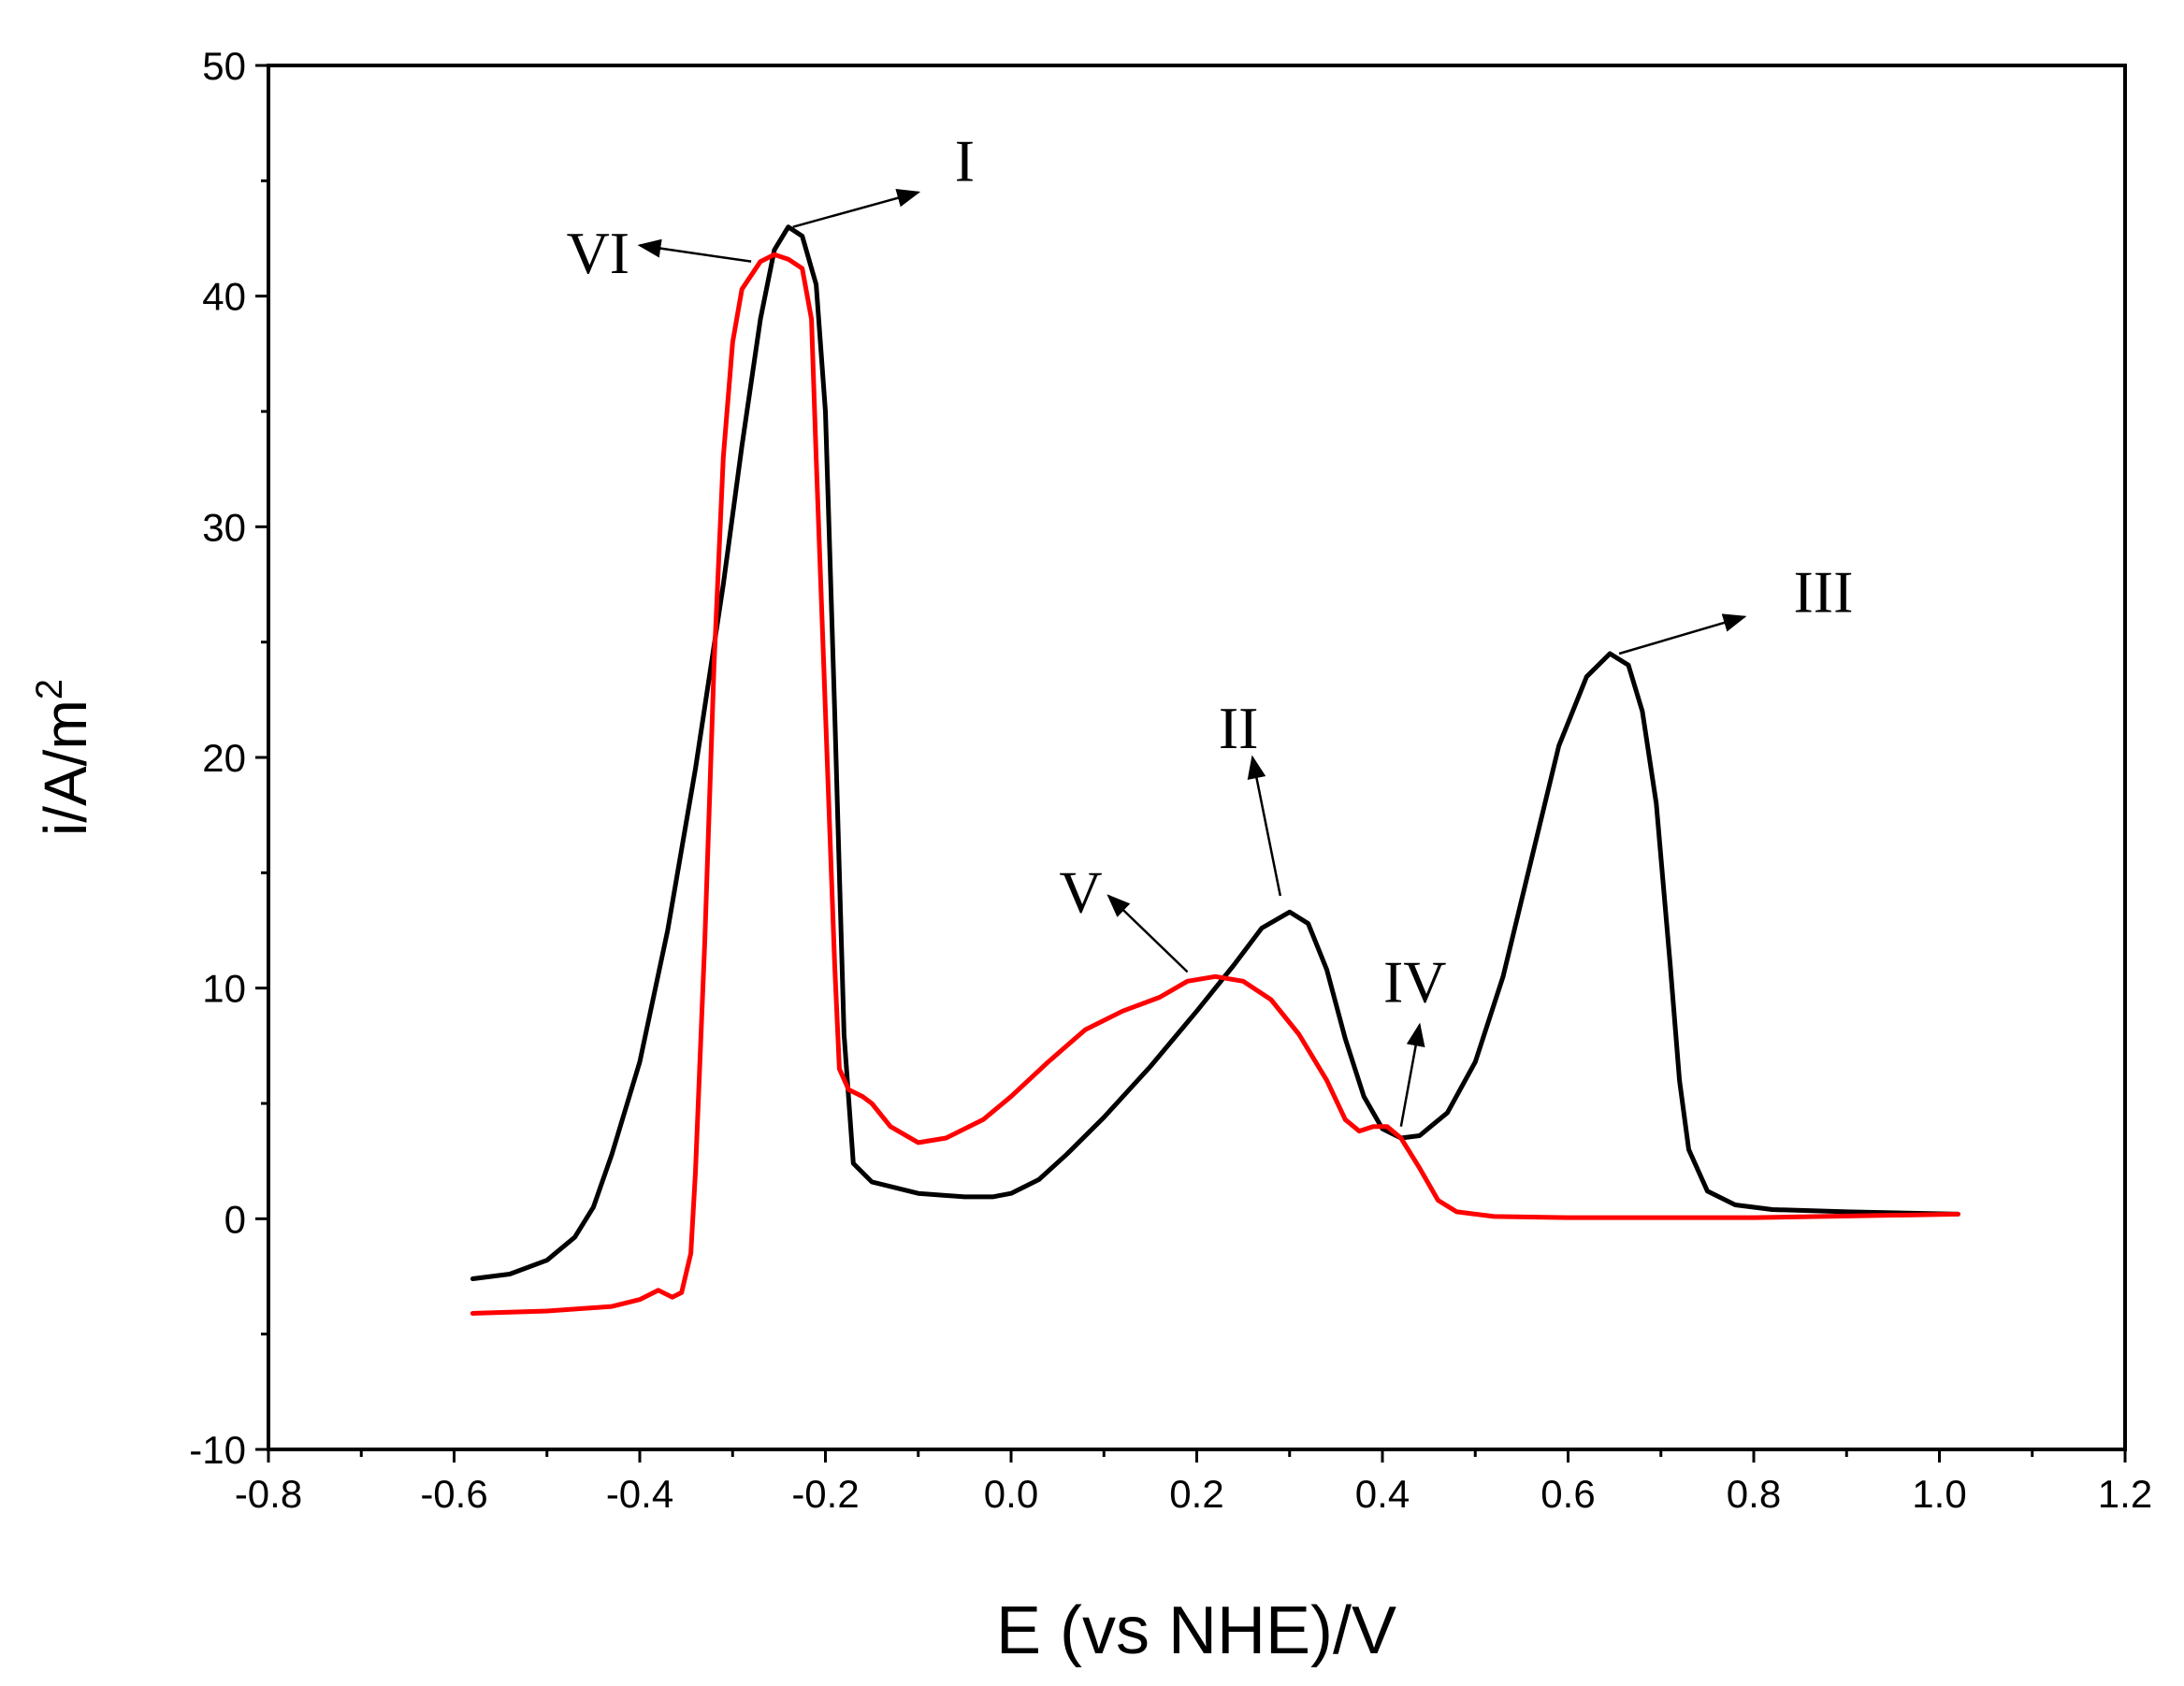 This screenshot has width=2184, height=1686. Describe the element at coordinates (1382, 1494) in the screenshot. I see `x-tick-label: 0.4` at that location.